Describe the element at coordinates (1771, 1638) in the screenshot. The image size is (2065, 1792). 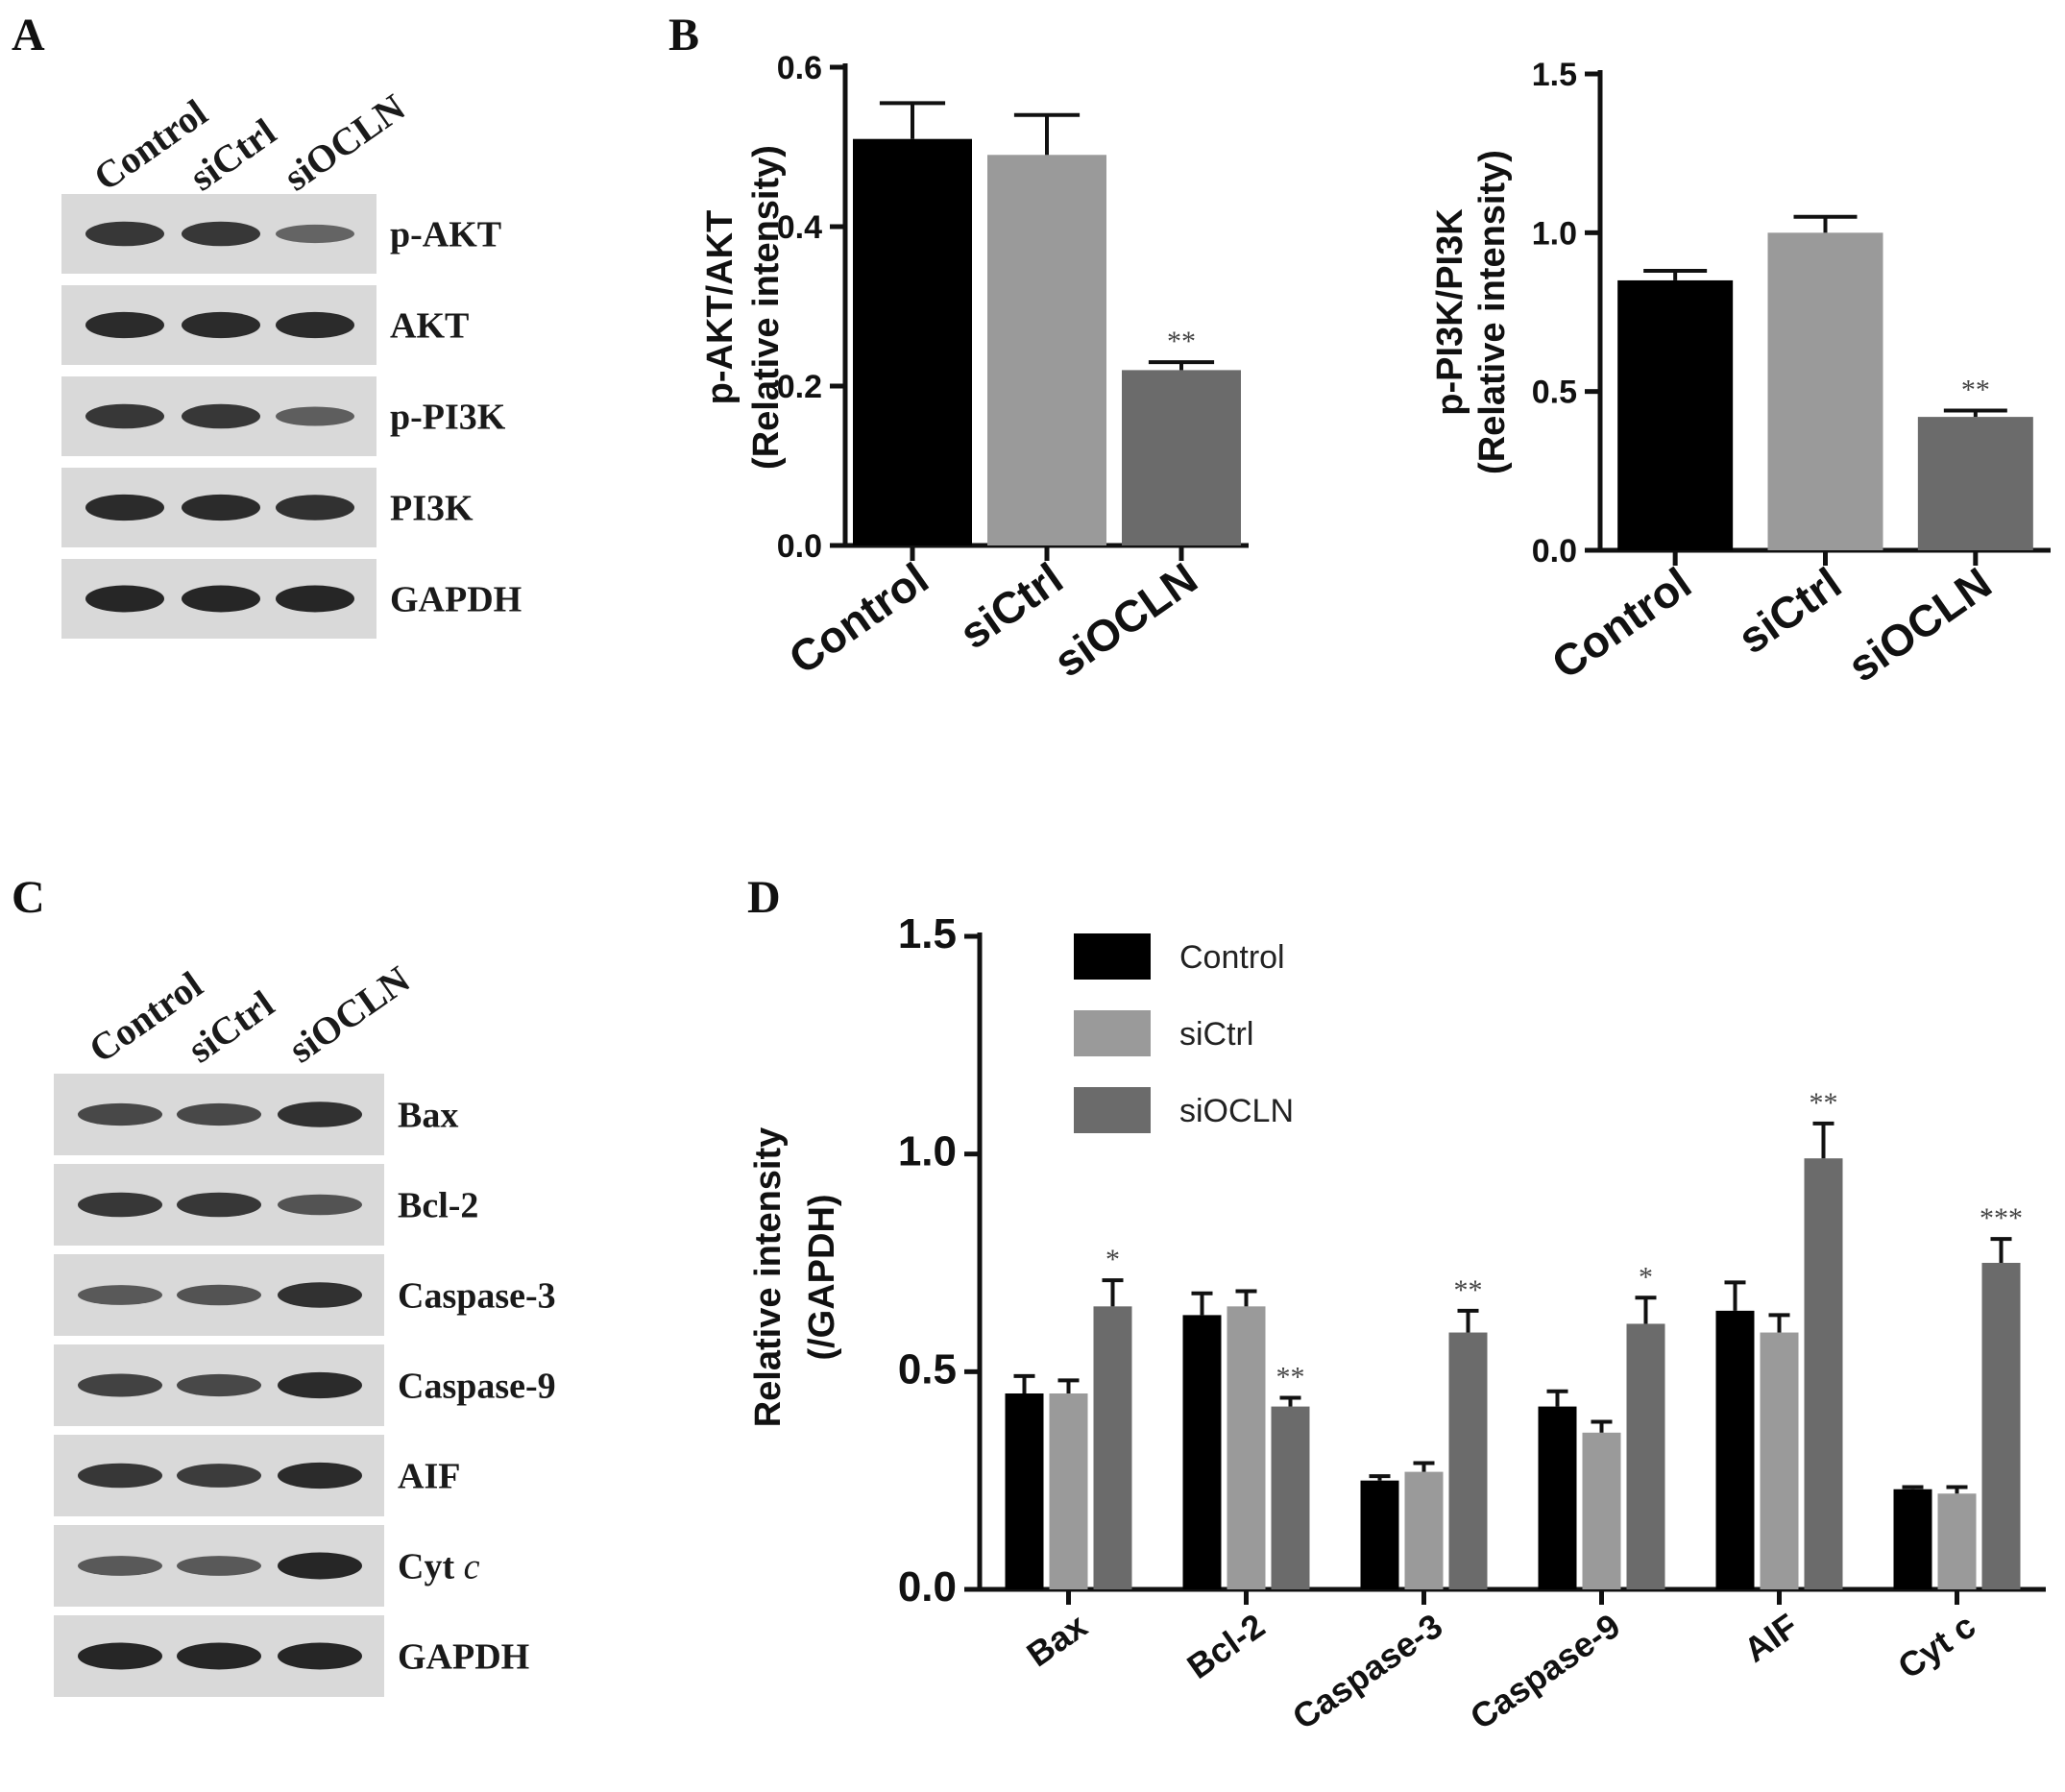
I see `x-tick-label-aif: AIF` at that location.